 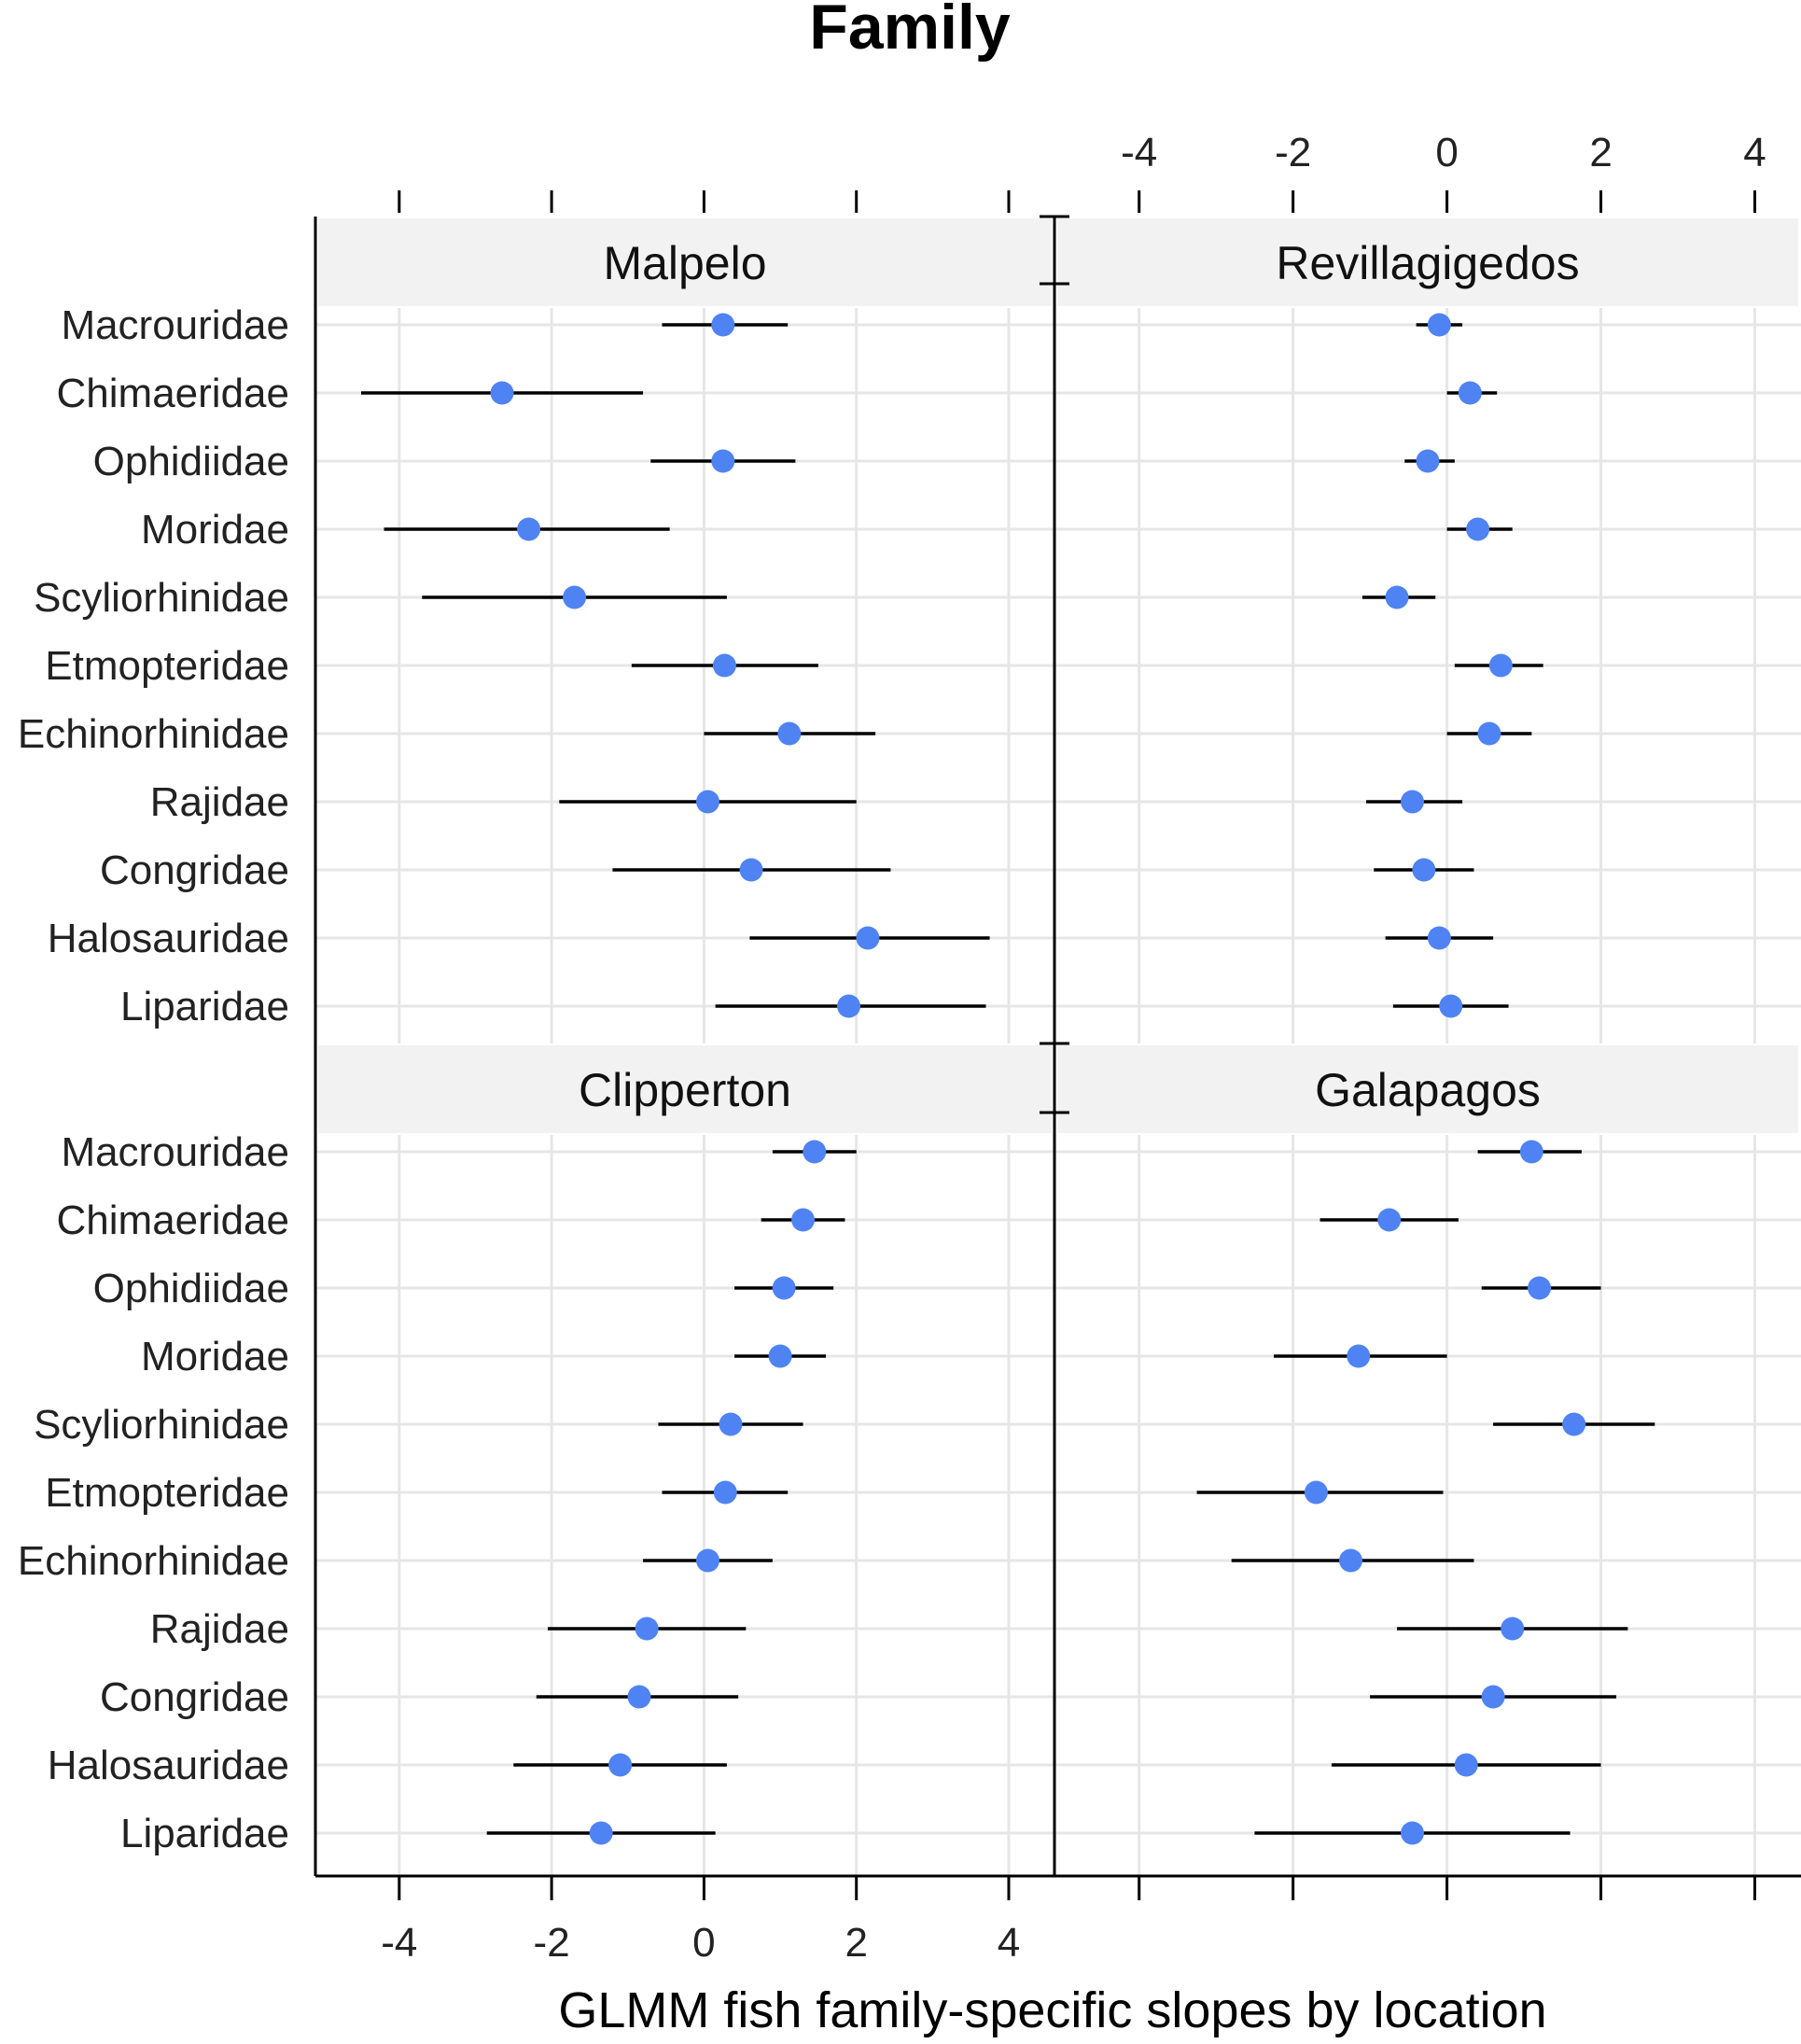 What do you see at coordinates (803, 1220) in the screenshot?
I see `point-clipperton-chimaeridae` at bounding box center [803, 1220].